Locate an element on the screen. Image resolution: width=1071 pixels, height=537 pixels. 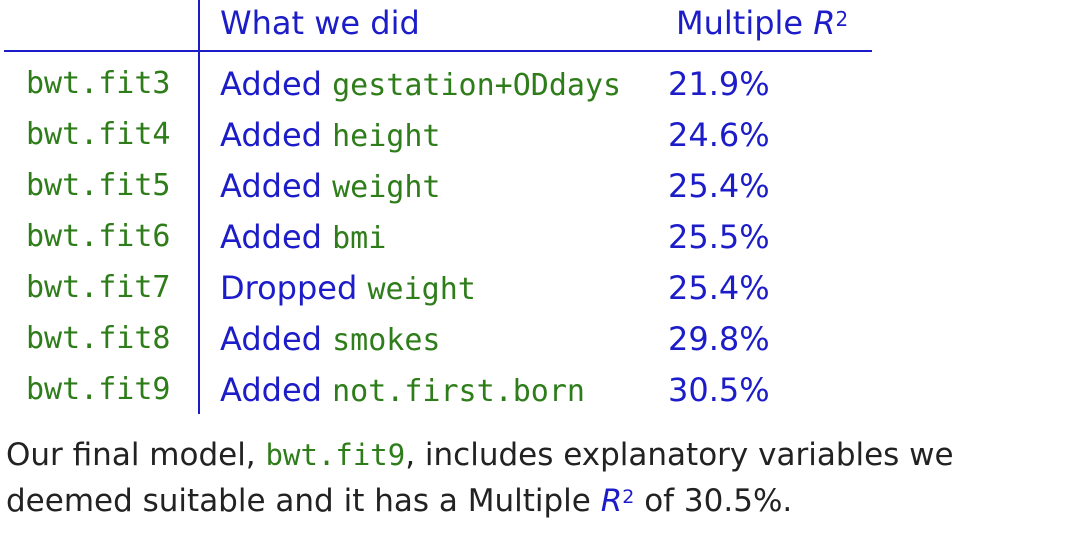
table-vertical-rule is located at coordinates (199, 207).